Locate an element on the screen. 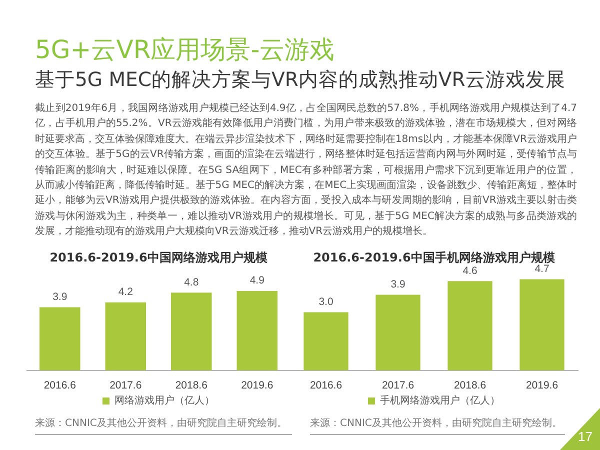 Image resolution: width=600 pixels, height=450 pixels. chart-title: 2016.6-2019.6中国手机网络游戏用户规模 is located at coordinates (434, 257).